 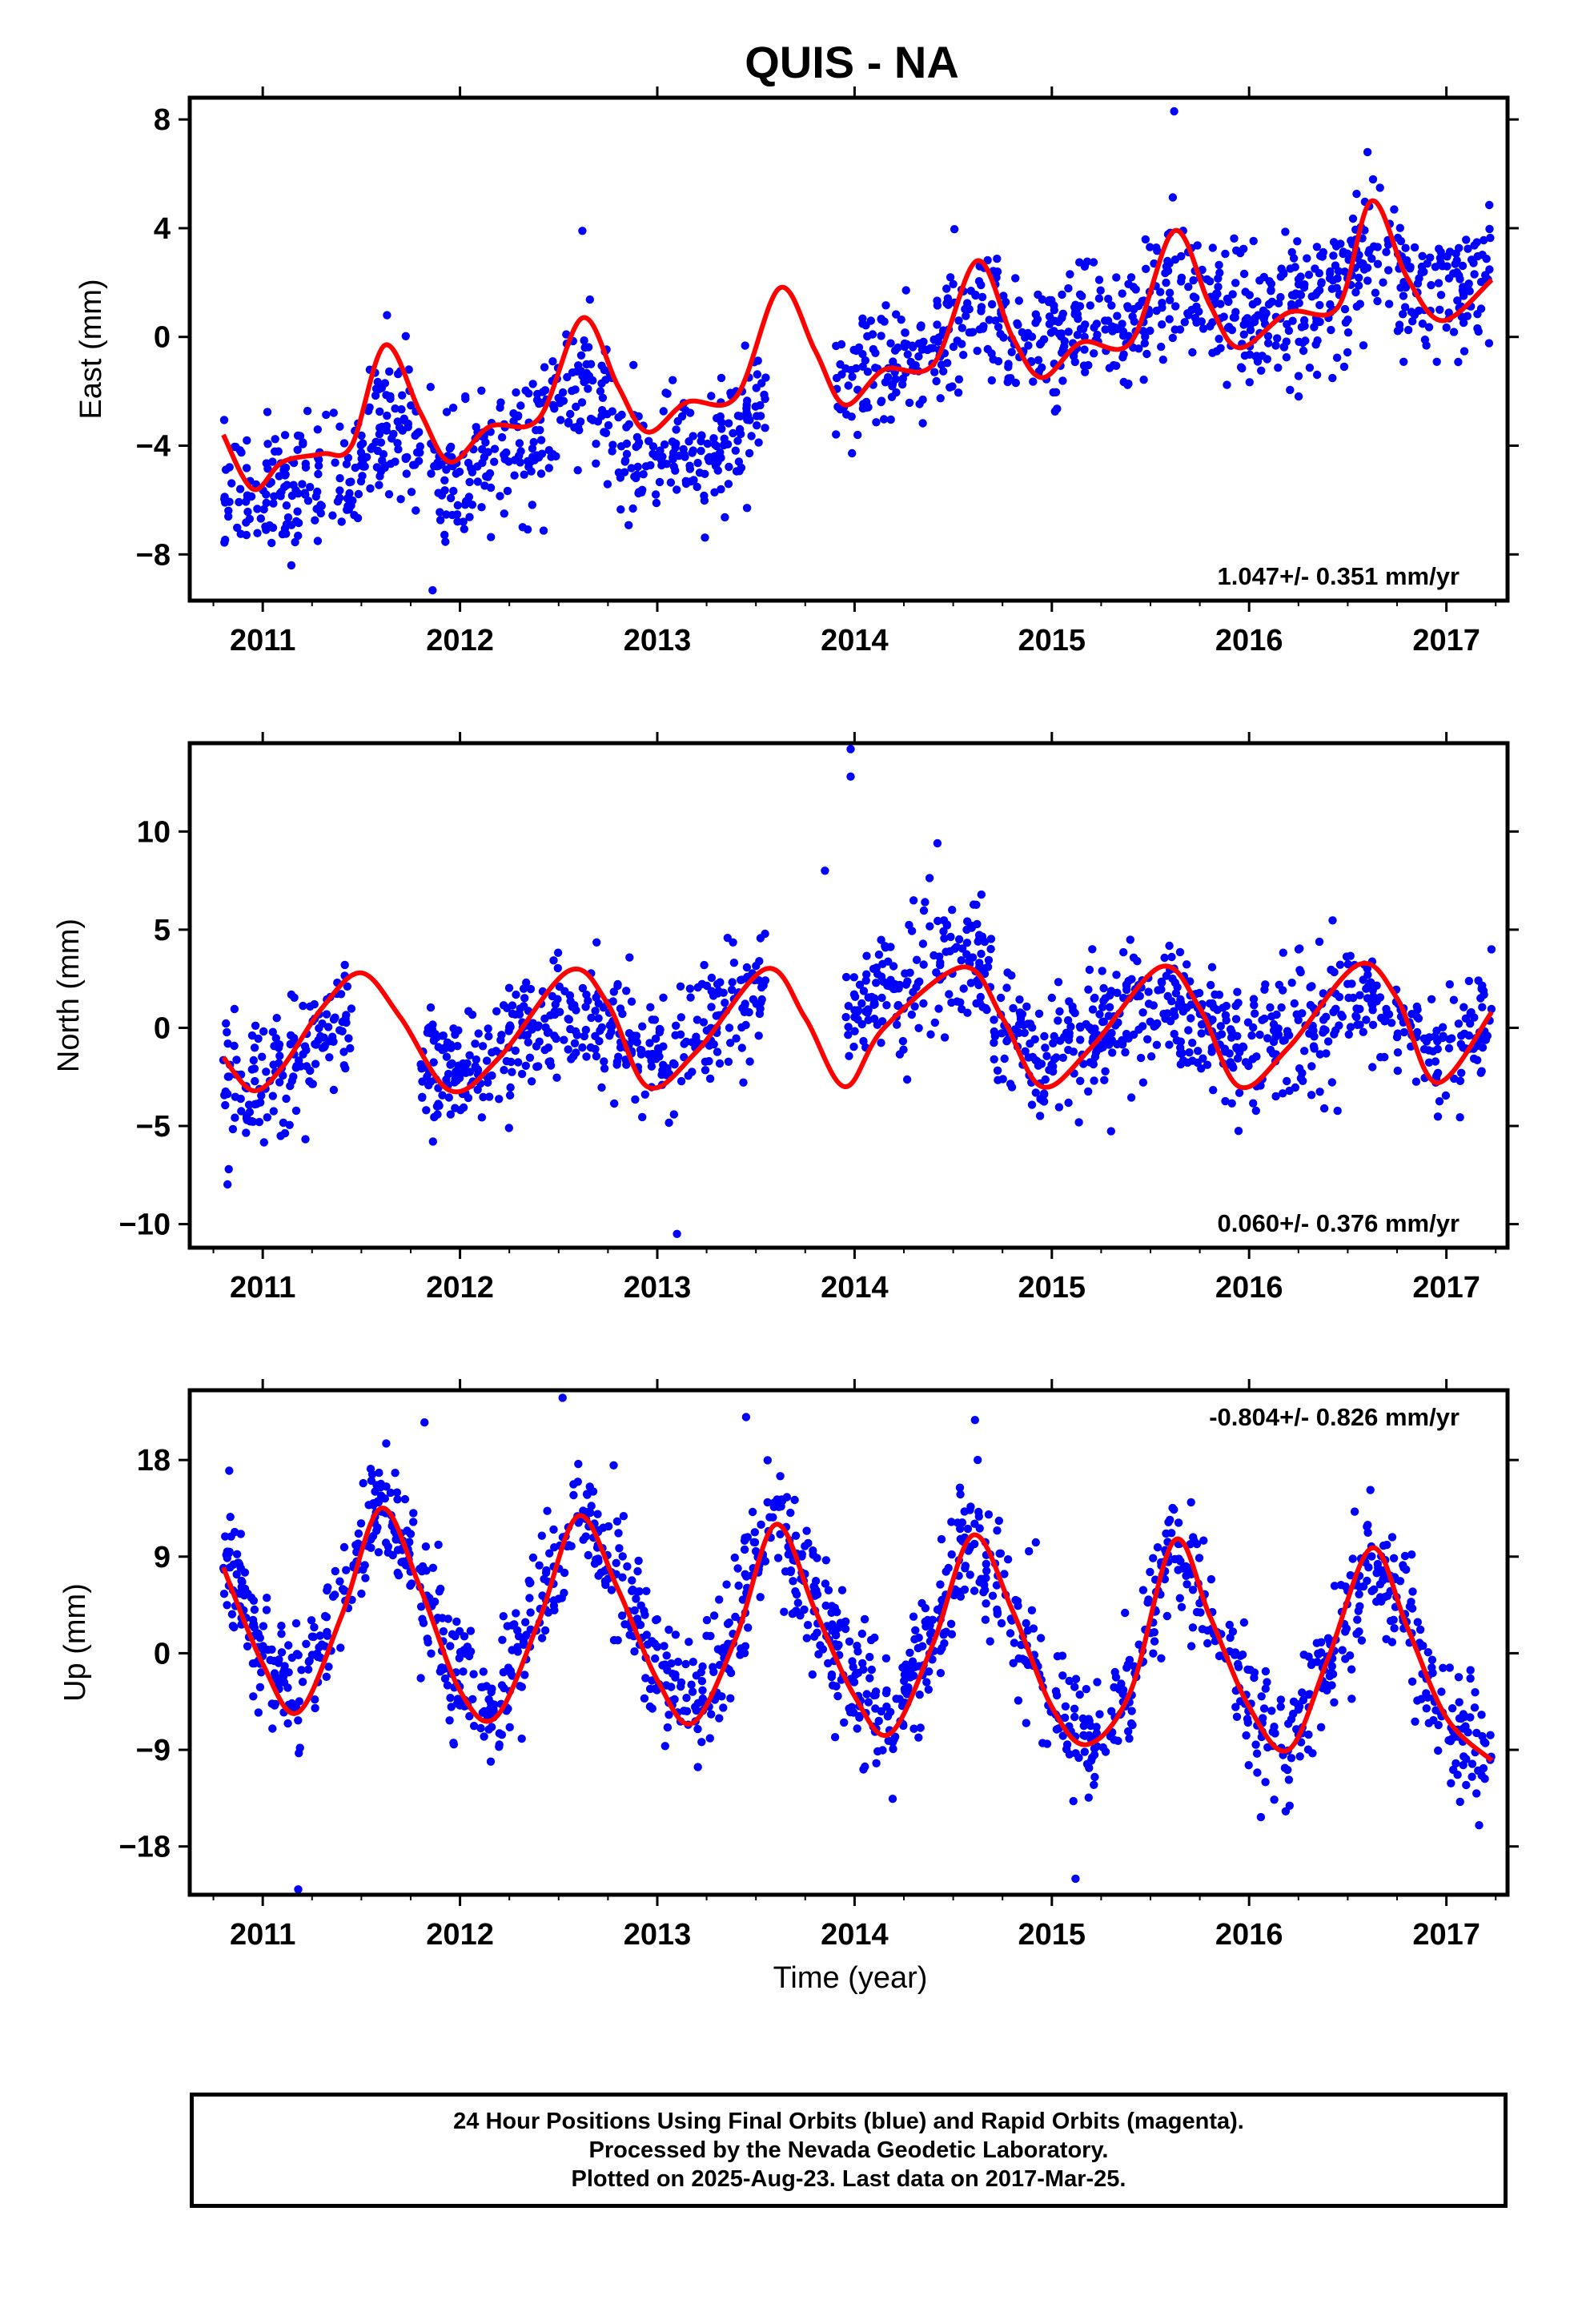 What do you see at coordinates (154, 1750) in the screenshot?
I see `y-tick-label: −9` at bounding box center [154, 1750].